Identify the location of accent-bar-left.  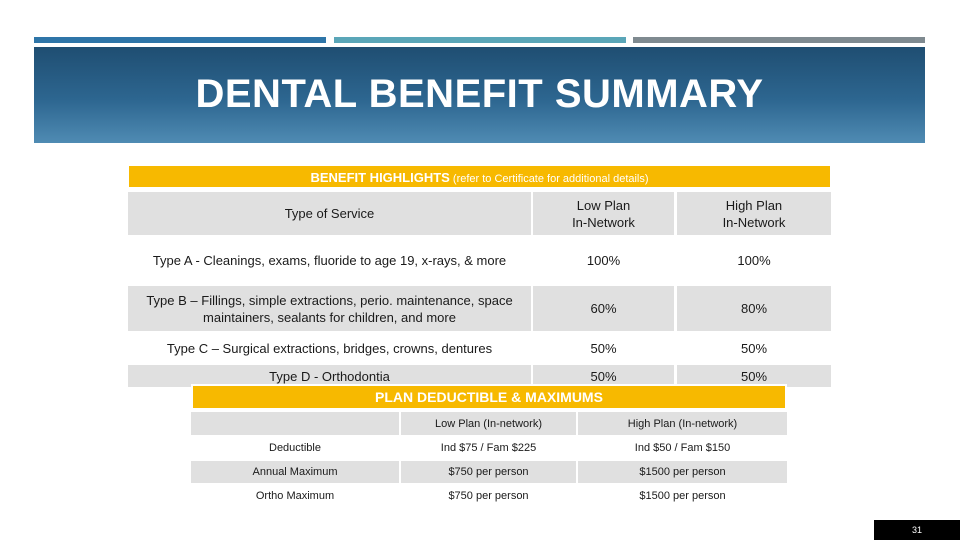
(180, 40).